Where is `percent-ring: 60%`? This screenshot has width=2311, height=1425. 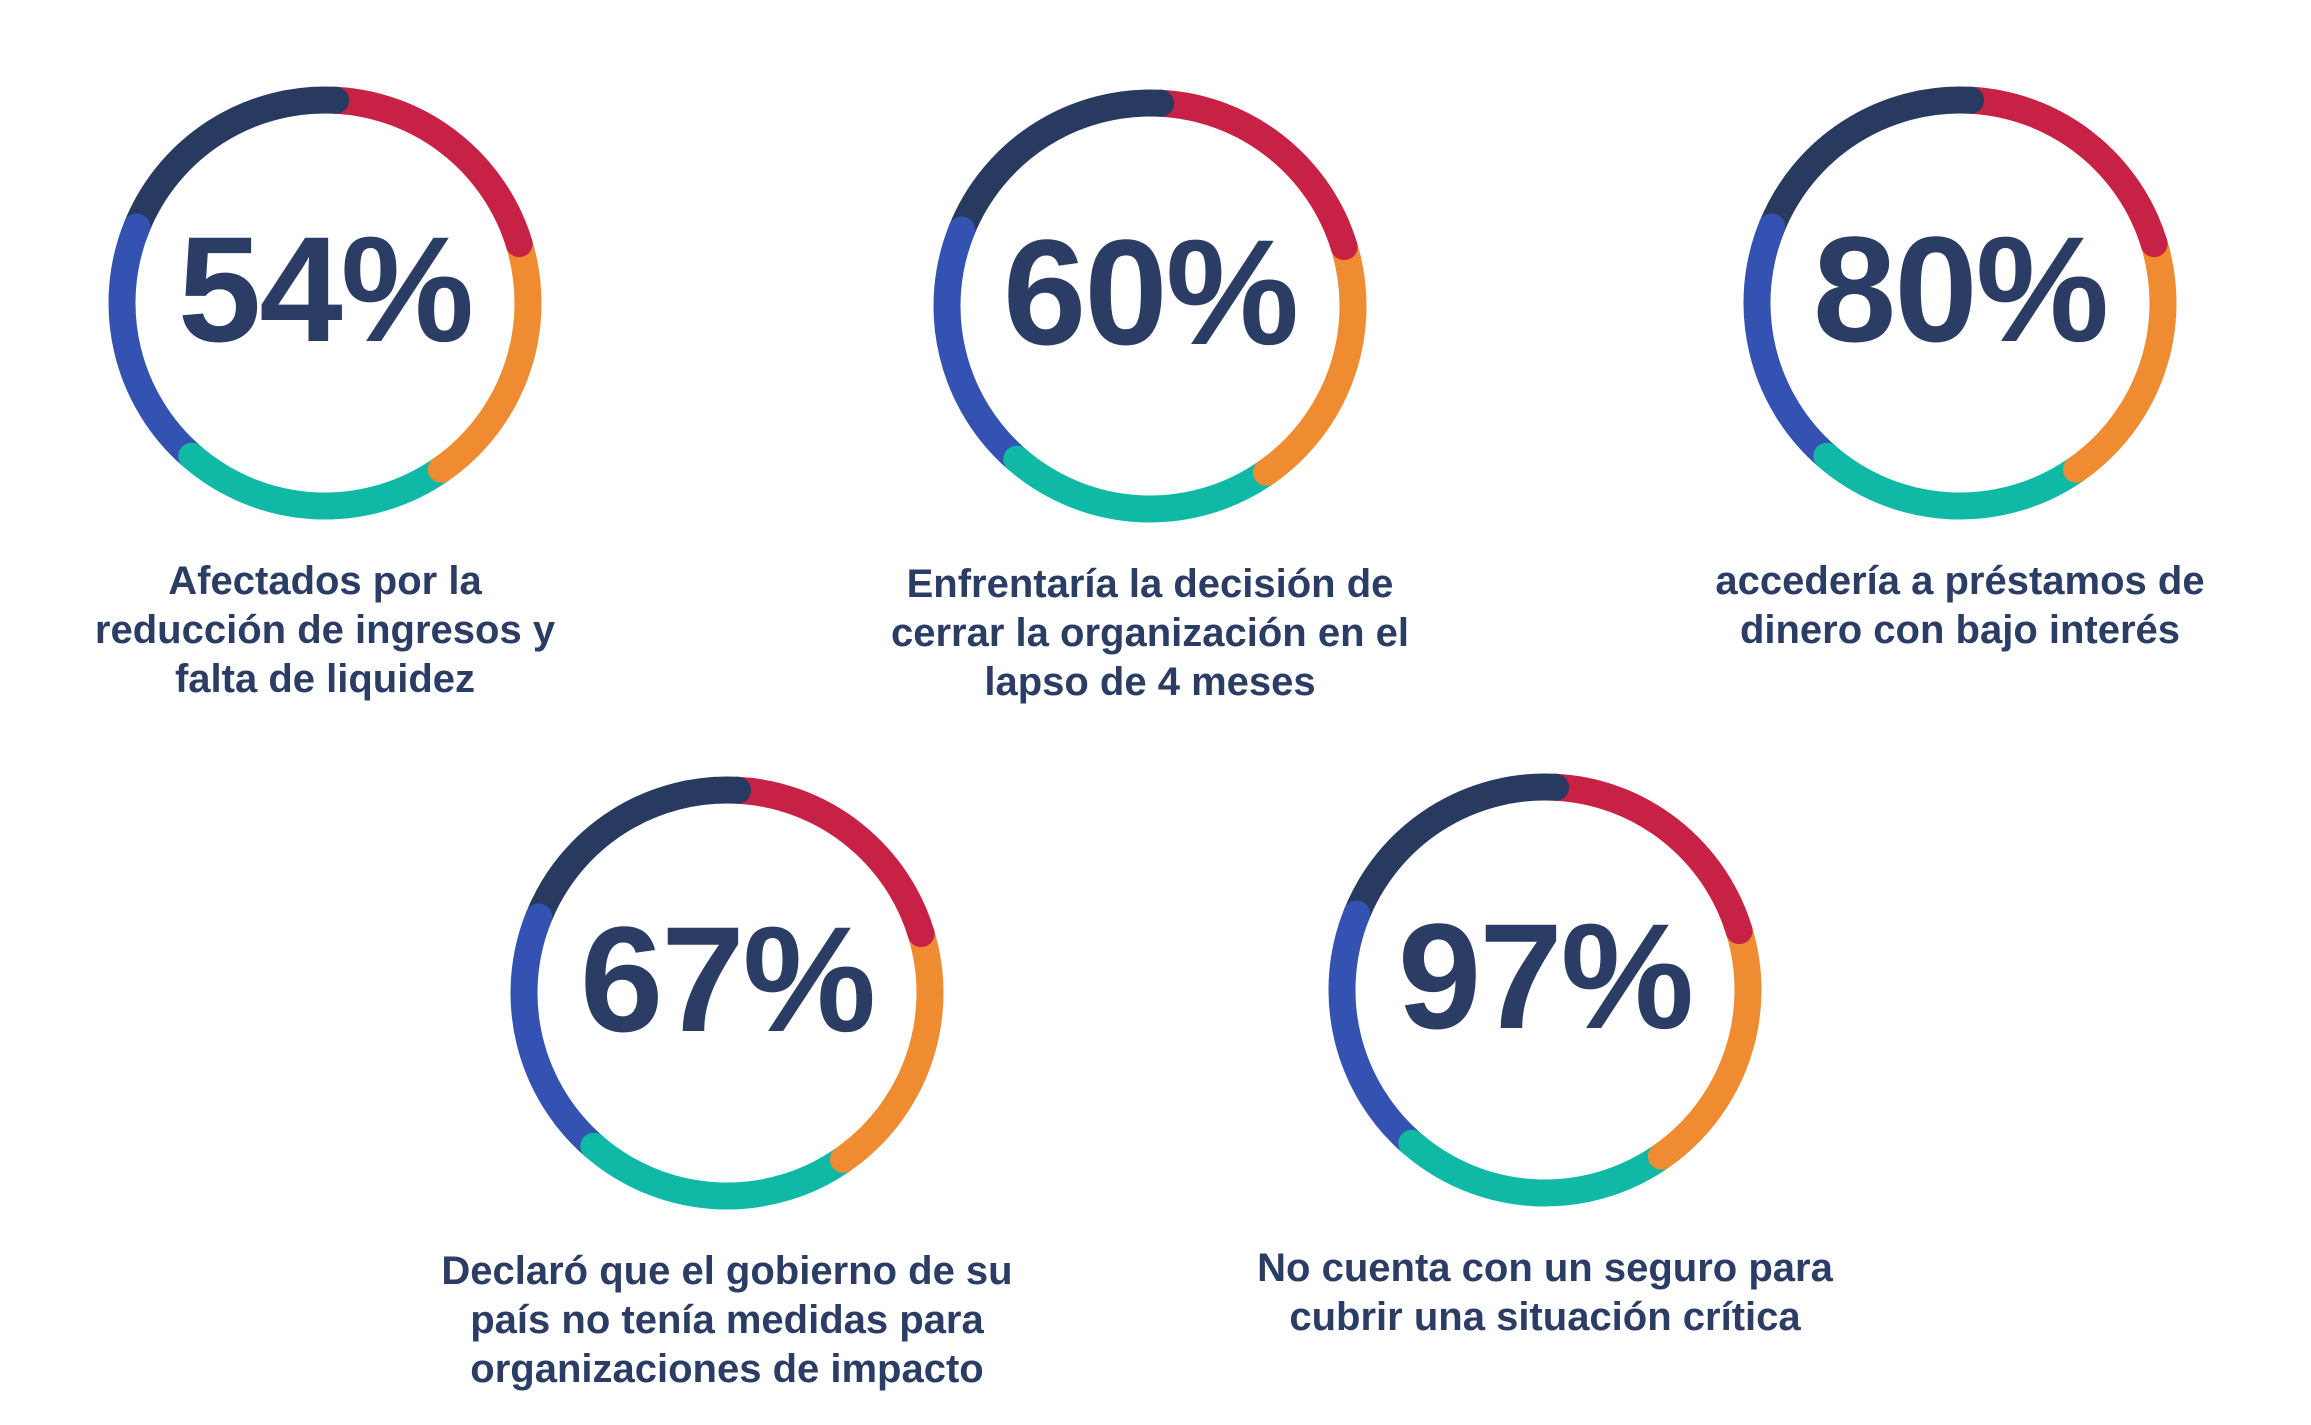
percent-ring: 60% is located at coordinates (1150, 306).